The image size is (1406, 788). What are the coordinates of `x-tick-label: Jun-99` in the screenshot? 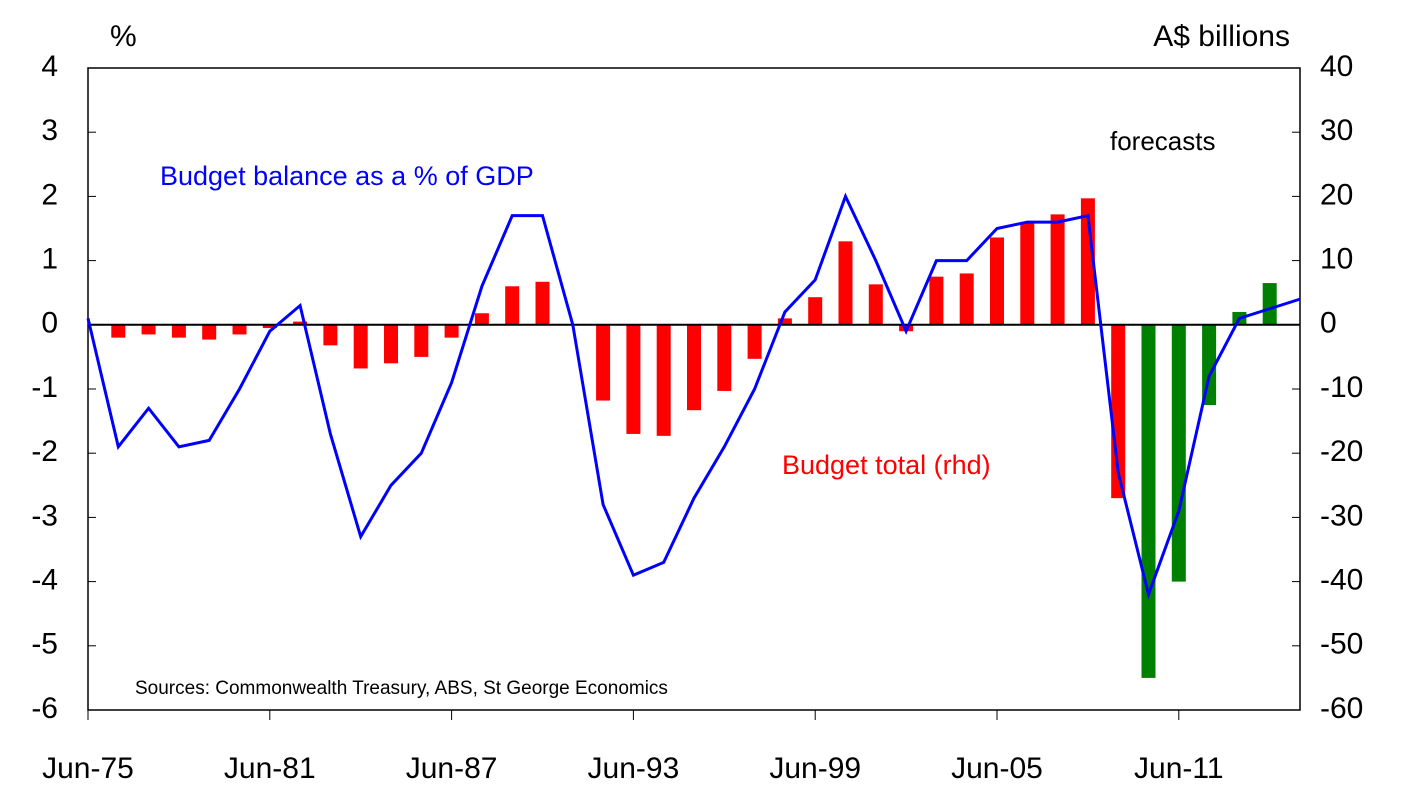 It's located at (815, 768).